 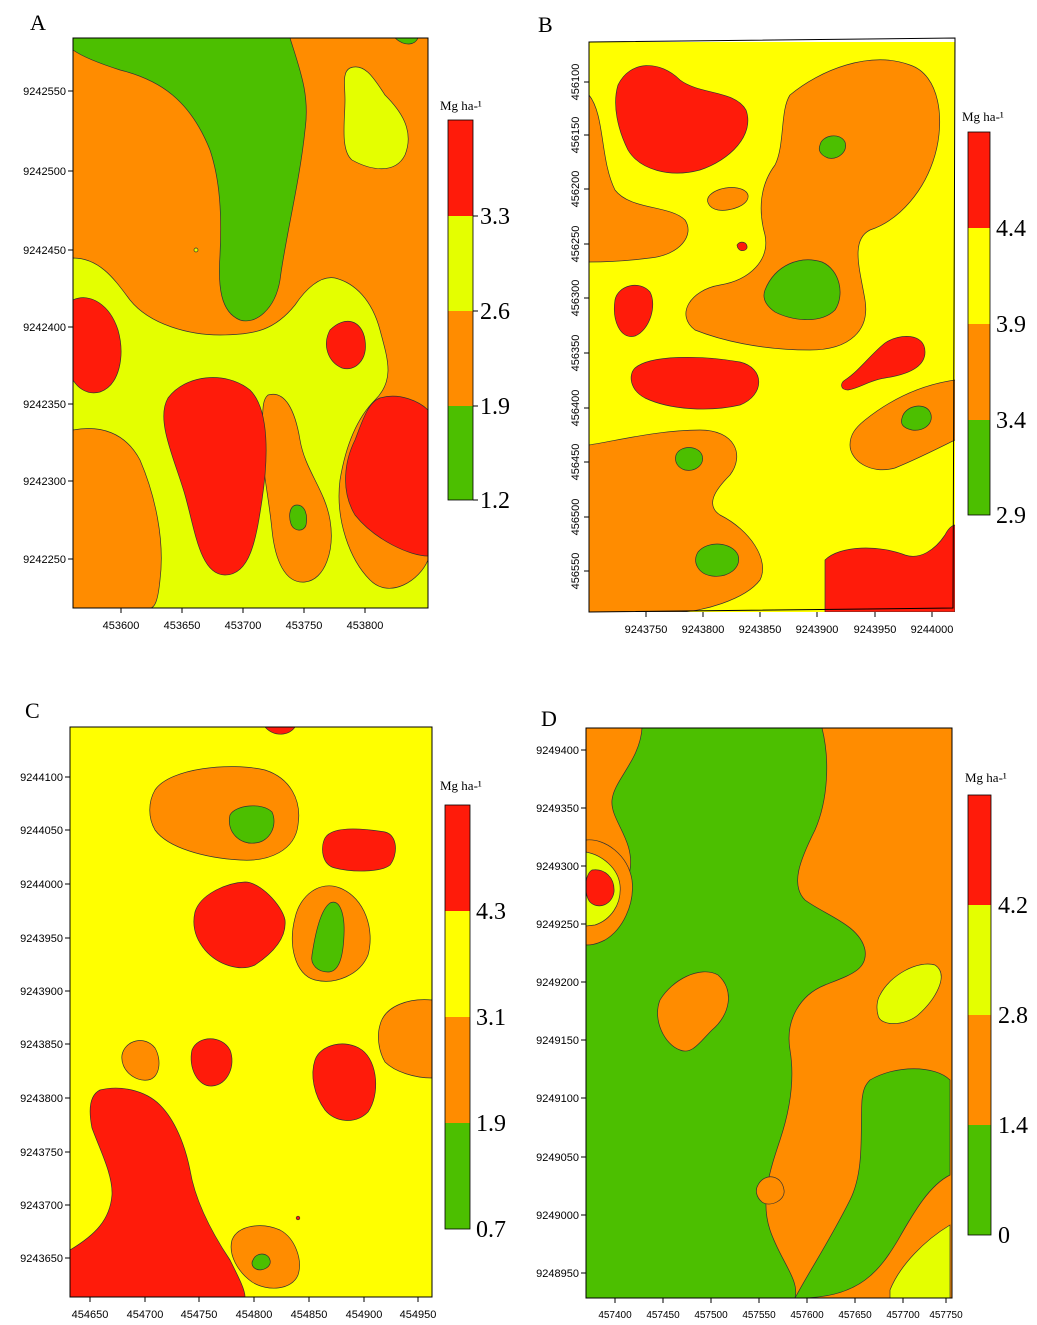 What do you see at coordinates (561, 925) in the screenshot?
I see `y-tick-d: 9249250` at bounding box center [561, 925].